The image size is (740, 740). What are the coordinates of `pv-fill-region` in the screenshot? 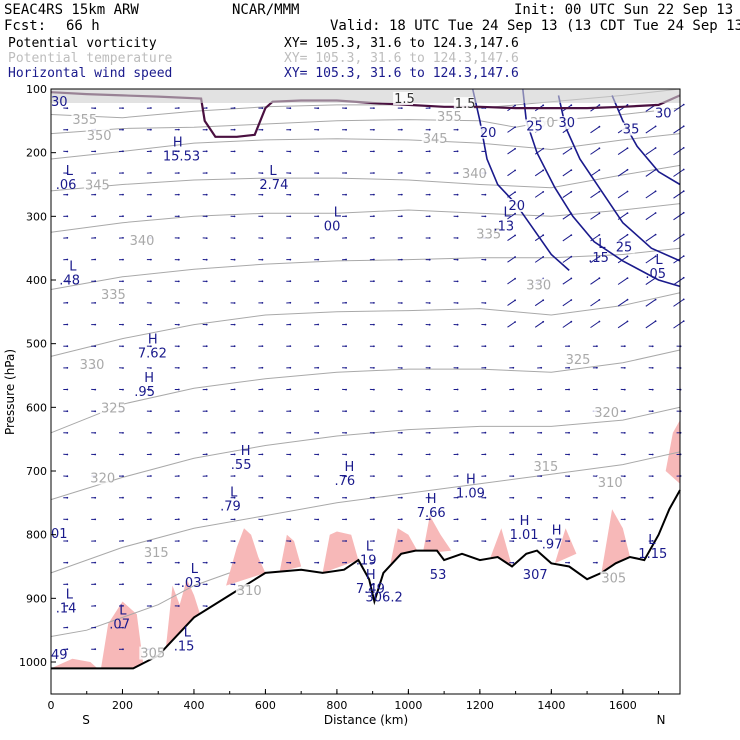 It's located at (340, 552).